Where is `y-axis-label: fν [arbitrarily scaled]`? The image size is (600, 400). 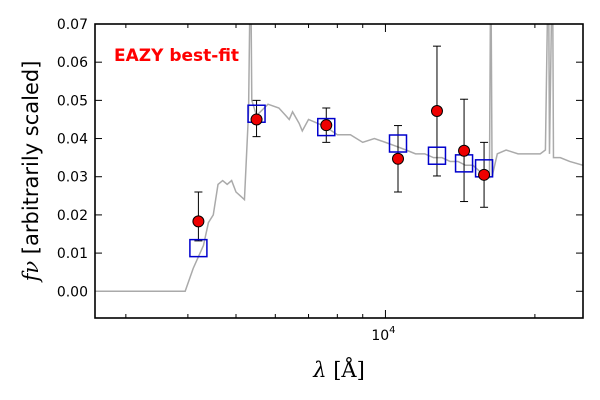 y-axis-label: fν [arbitrarily scaled] is located at coordinates (31, 172).